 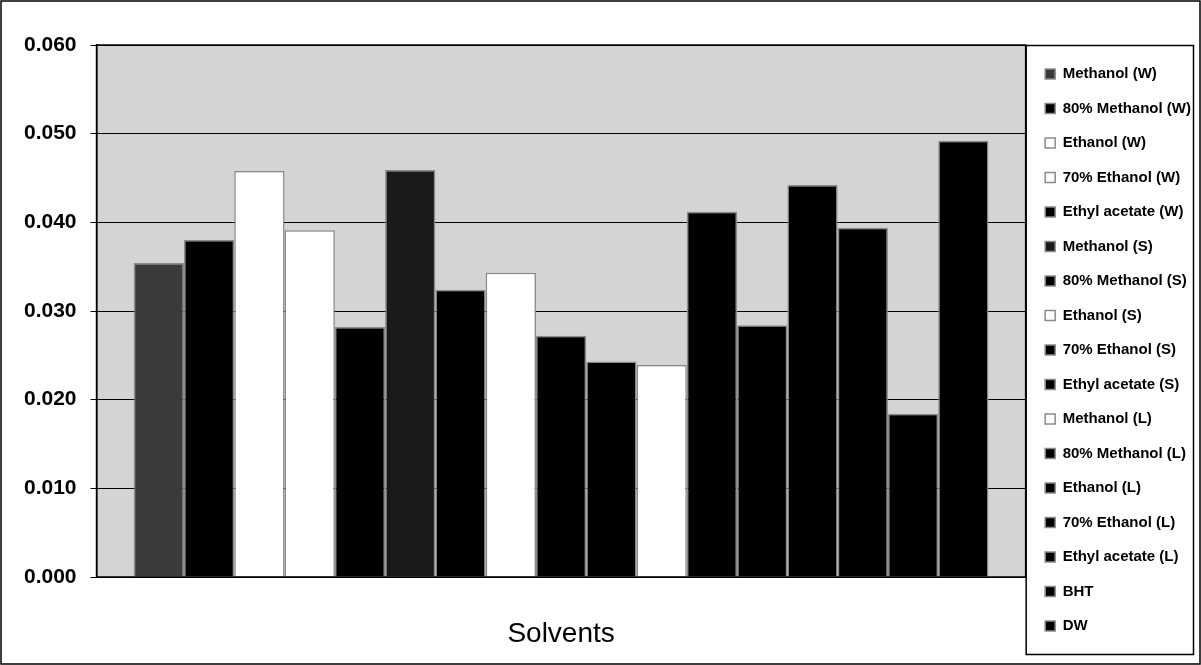 I want to click on legend-label: Methanol (W), so click(x=1109, y=73).